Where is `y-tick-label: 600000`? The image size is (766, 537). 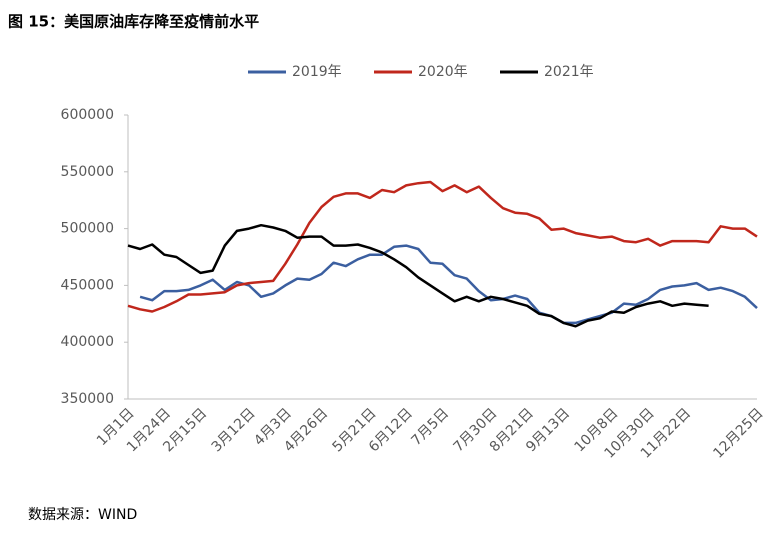
y-tick-label: 600000 is located at coordinates (87, 115).